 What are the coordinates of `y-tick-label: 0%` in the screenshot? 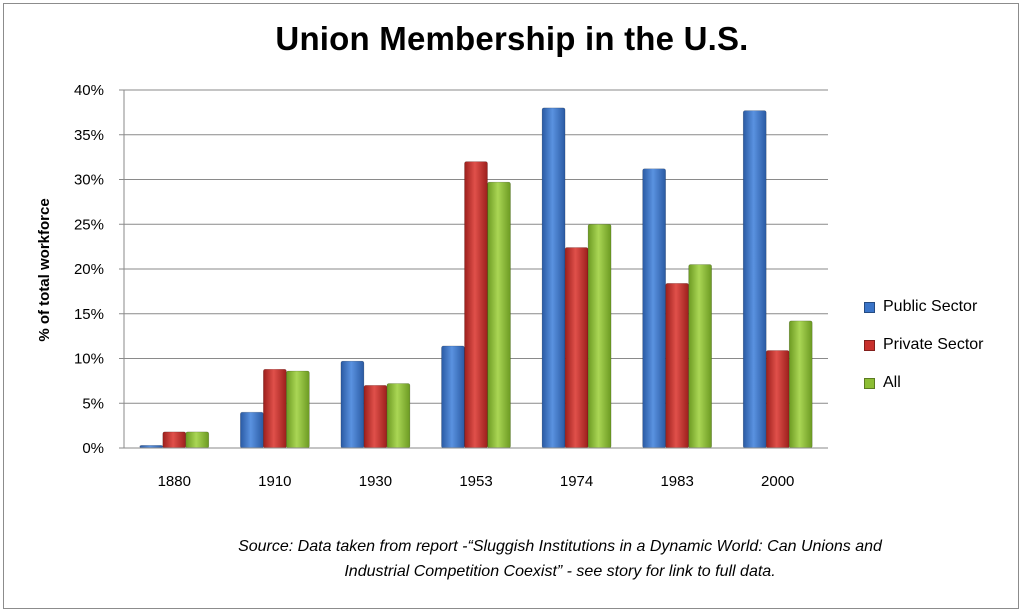 It's located at (93, 448).